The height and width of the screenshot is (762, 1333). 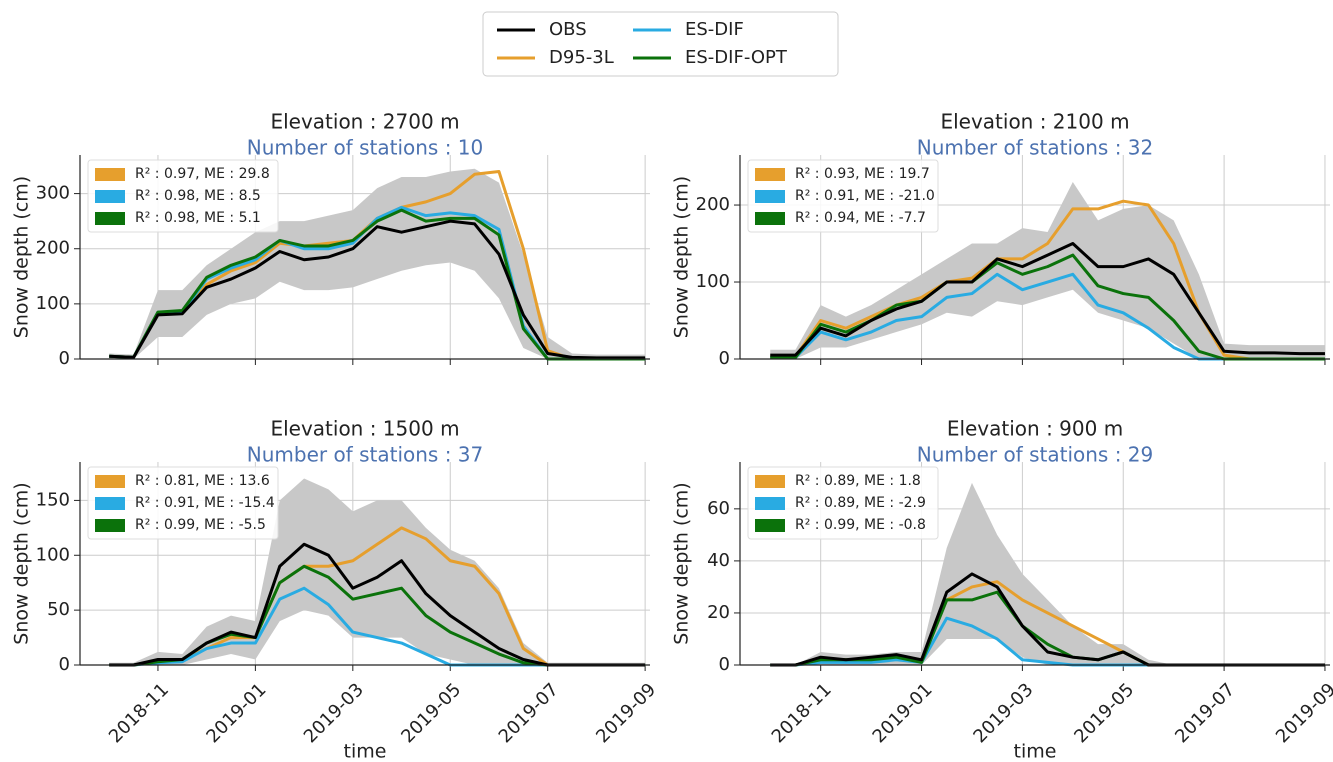 I want to click on stats-label: R² : 0.81, ME : 13.6, so click(x=202, y=481).